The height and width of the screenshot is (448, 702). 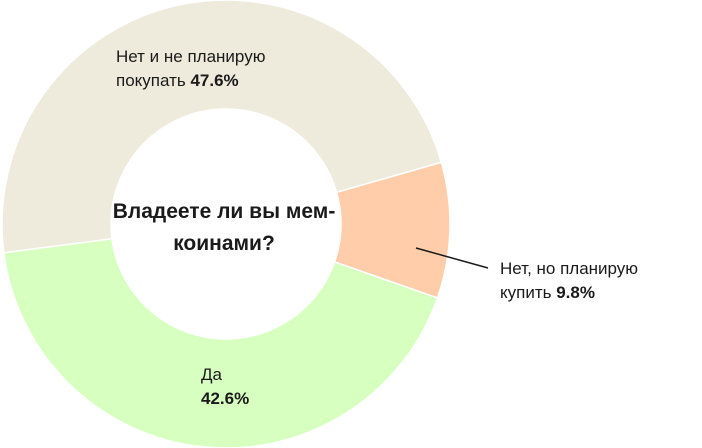 I want to click on slice-label-no-but-planning: Нет, но планирую купить 9.8%, so click(x=569, y=281).